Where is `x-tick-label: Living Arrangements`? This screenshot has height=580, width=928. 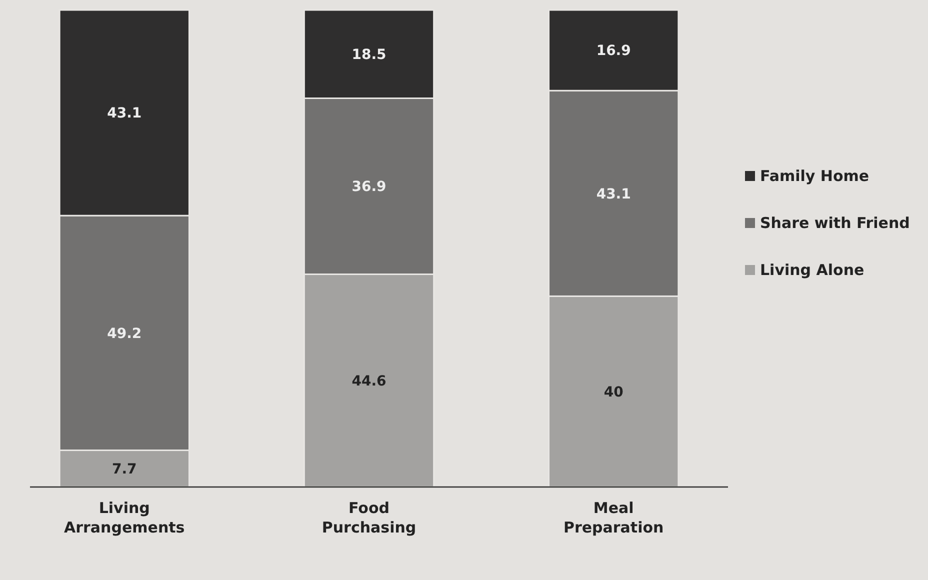
x-tick-label: Living Arrangements is located at coordinates (124, 517).